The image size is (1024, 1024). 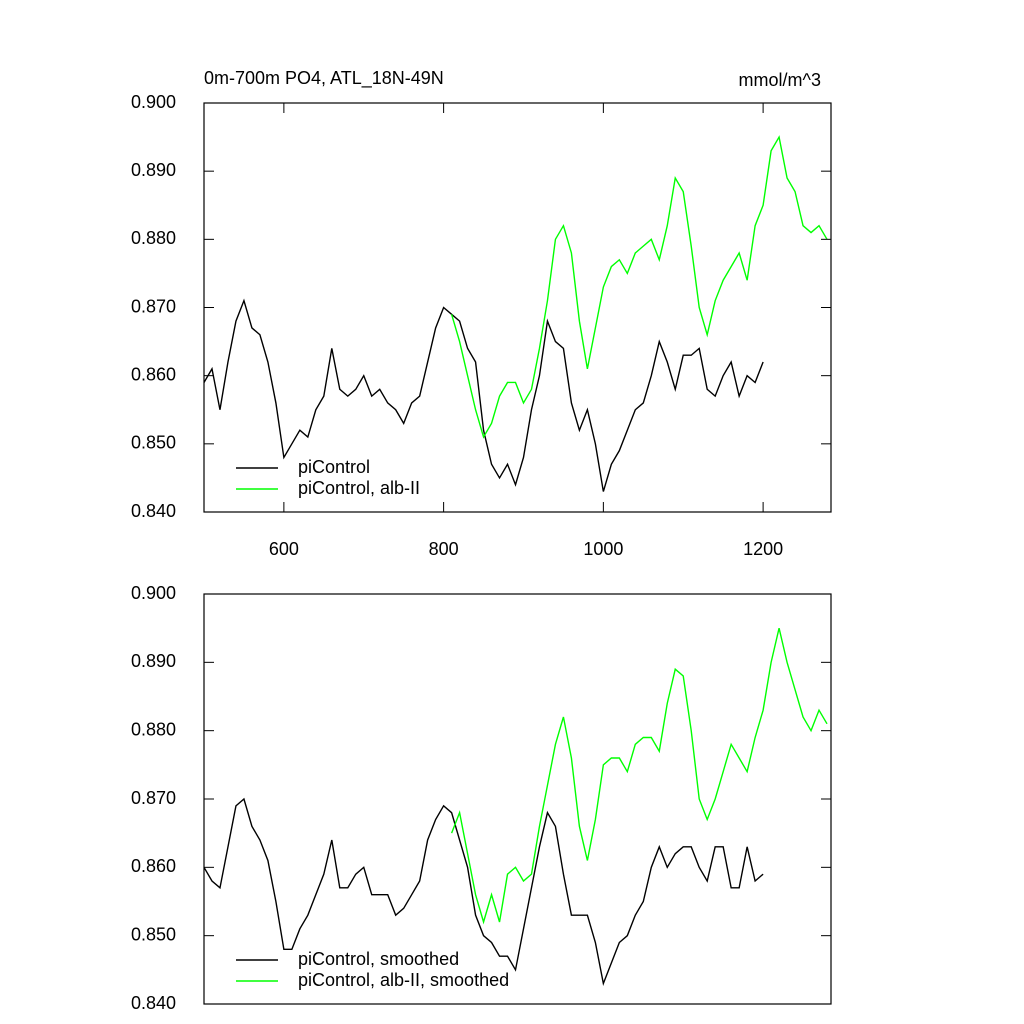 I want to click on legend-label: piControl, alb-II, so click(x=359, y=488).